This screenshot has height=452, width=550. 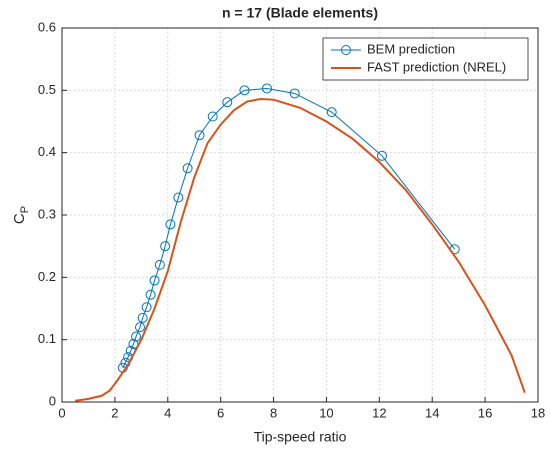 What do you see at coordinates (436, 66) in the screenshot?
I see `legend-label: FAST prediction (NREL)` at bounding box center [436, 66].